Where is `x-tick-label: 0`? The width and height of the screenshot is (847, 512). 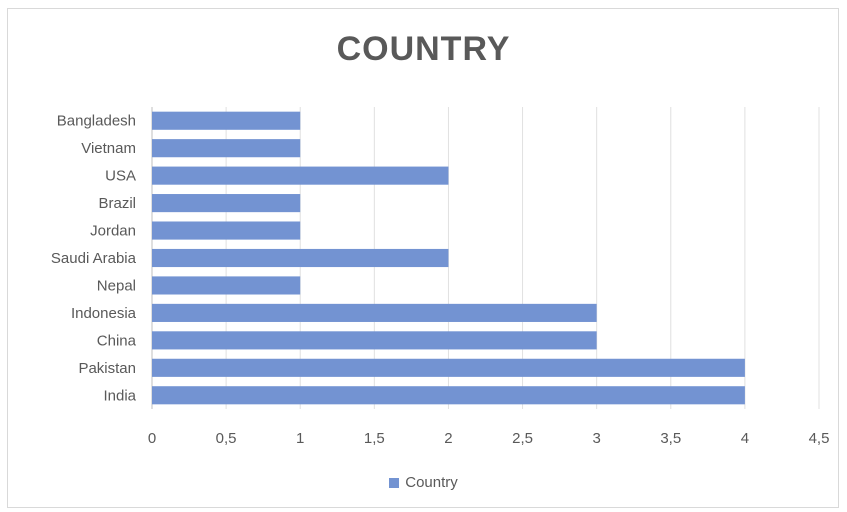 x-tick-label: 0 is located at coordinates (152, 438).